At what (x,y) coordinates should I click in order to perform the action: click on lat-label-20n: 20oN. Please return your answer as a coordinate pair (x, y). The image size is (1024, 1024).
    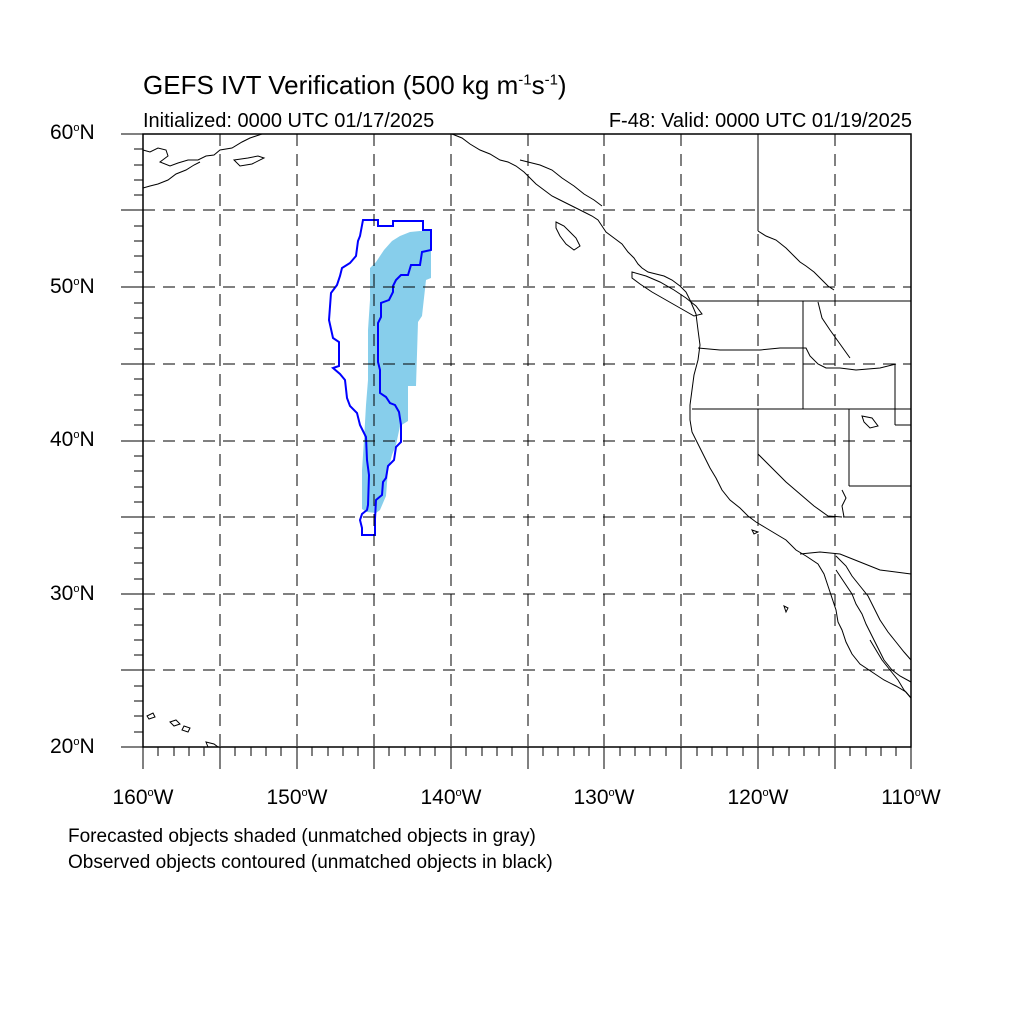
    Looking at the image, I should click on (72, 746).